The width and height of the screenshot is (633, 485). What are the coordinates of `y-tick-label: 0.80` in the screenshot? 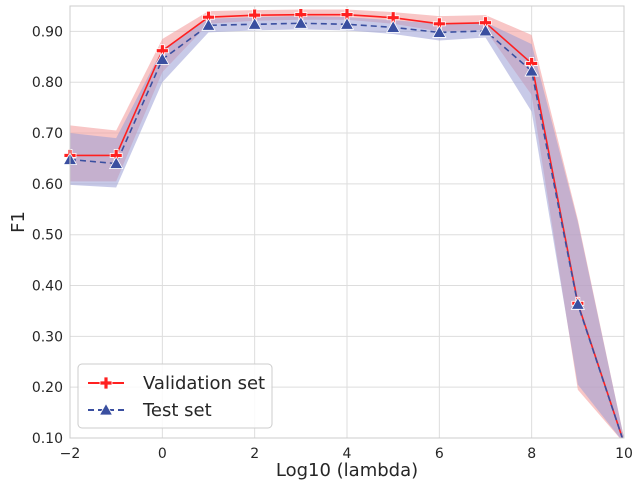 It's located at (47, 83).